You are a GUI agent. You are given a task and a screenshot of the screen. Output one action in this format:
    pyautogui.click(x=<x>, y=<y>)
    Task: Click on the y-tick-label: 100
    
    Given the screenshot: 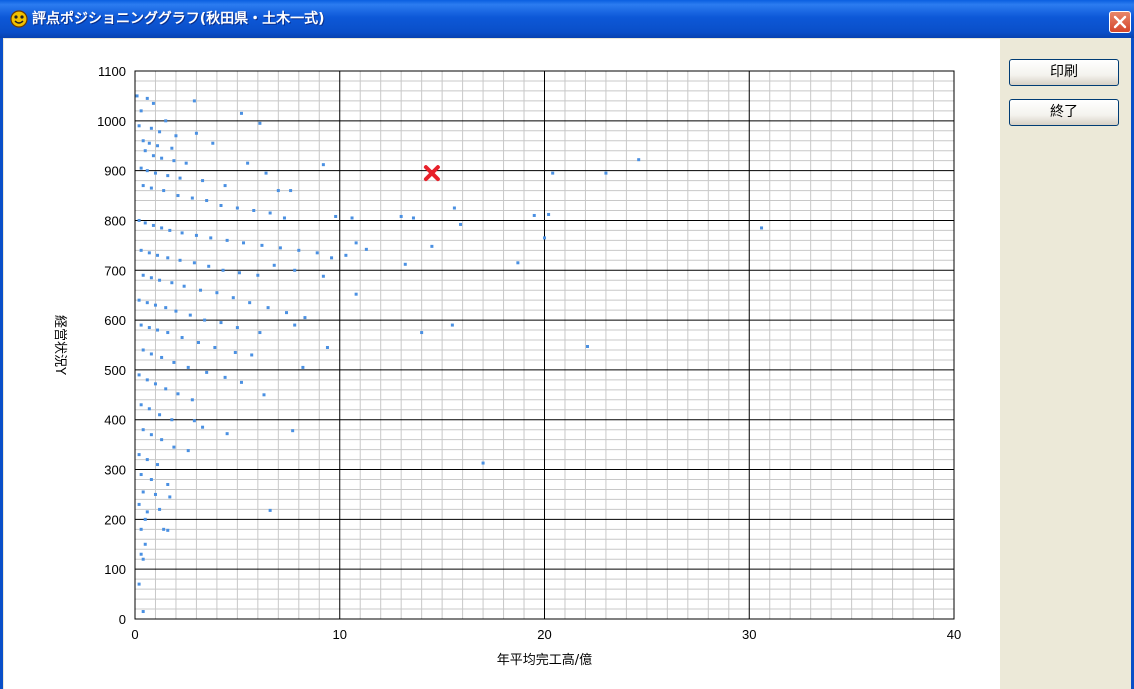 What is the action you would take?
    pyautogui.click(x=115, y=569)
    